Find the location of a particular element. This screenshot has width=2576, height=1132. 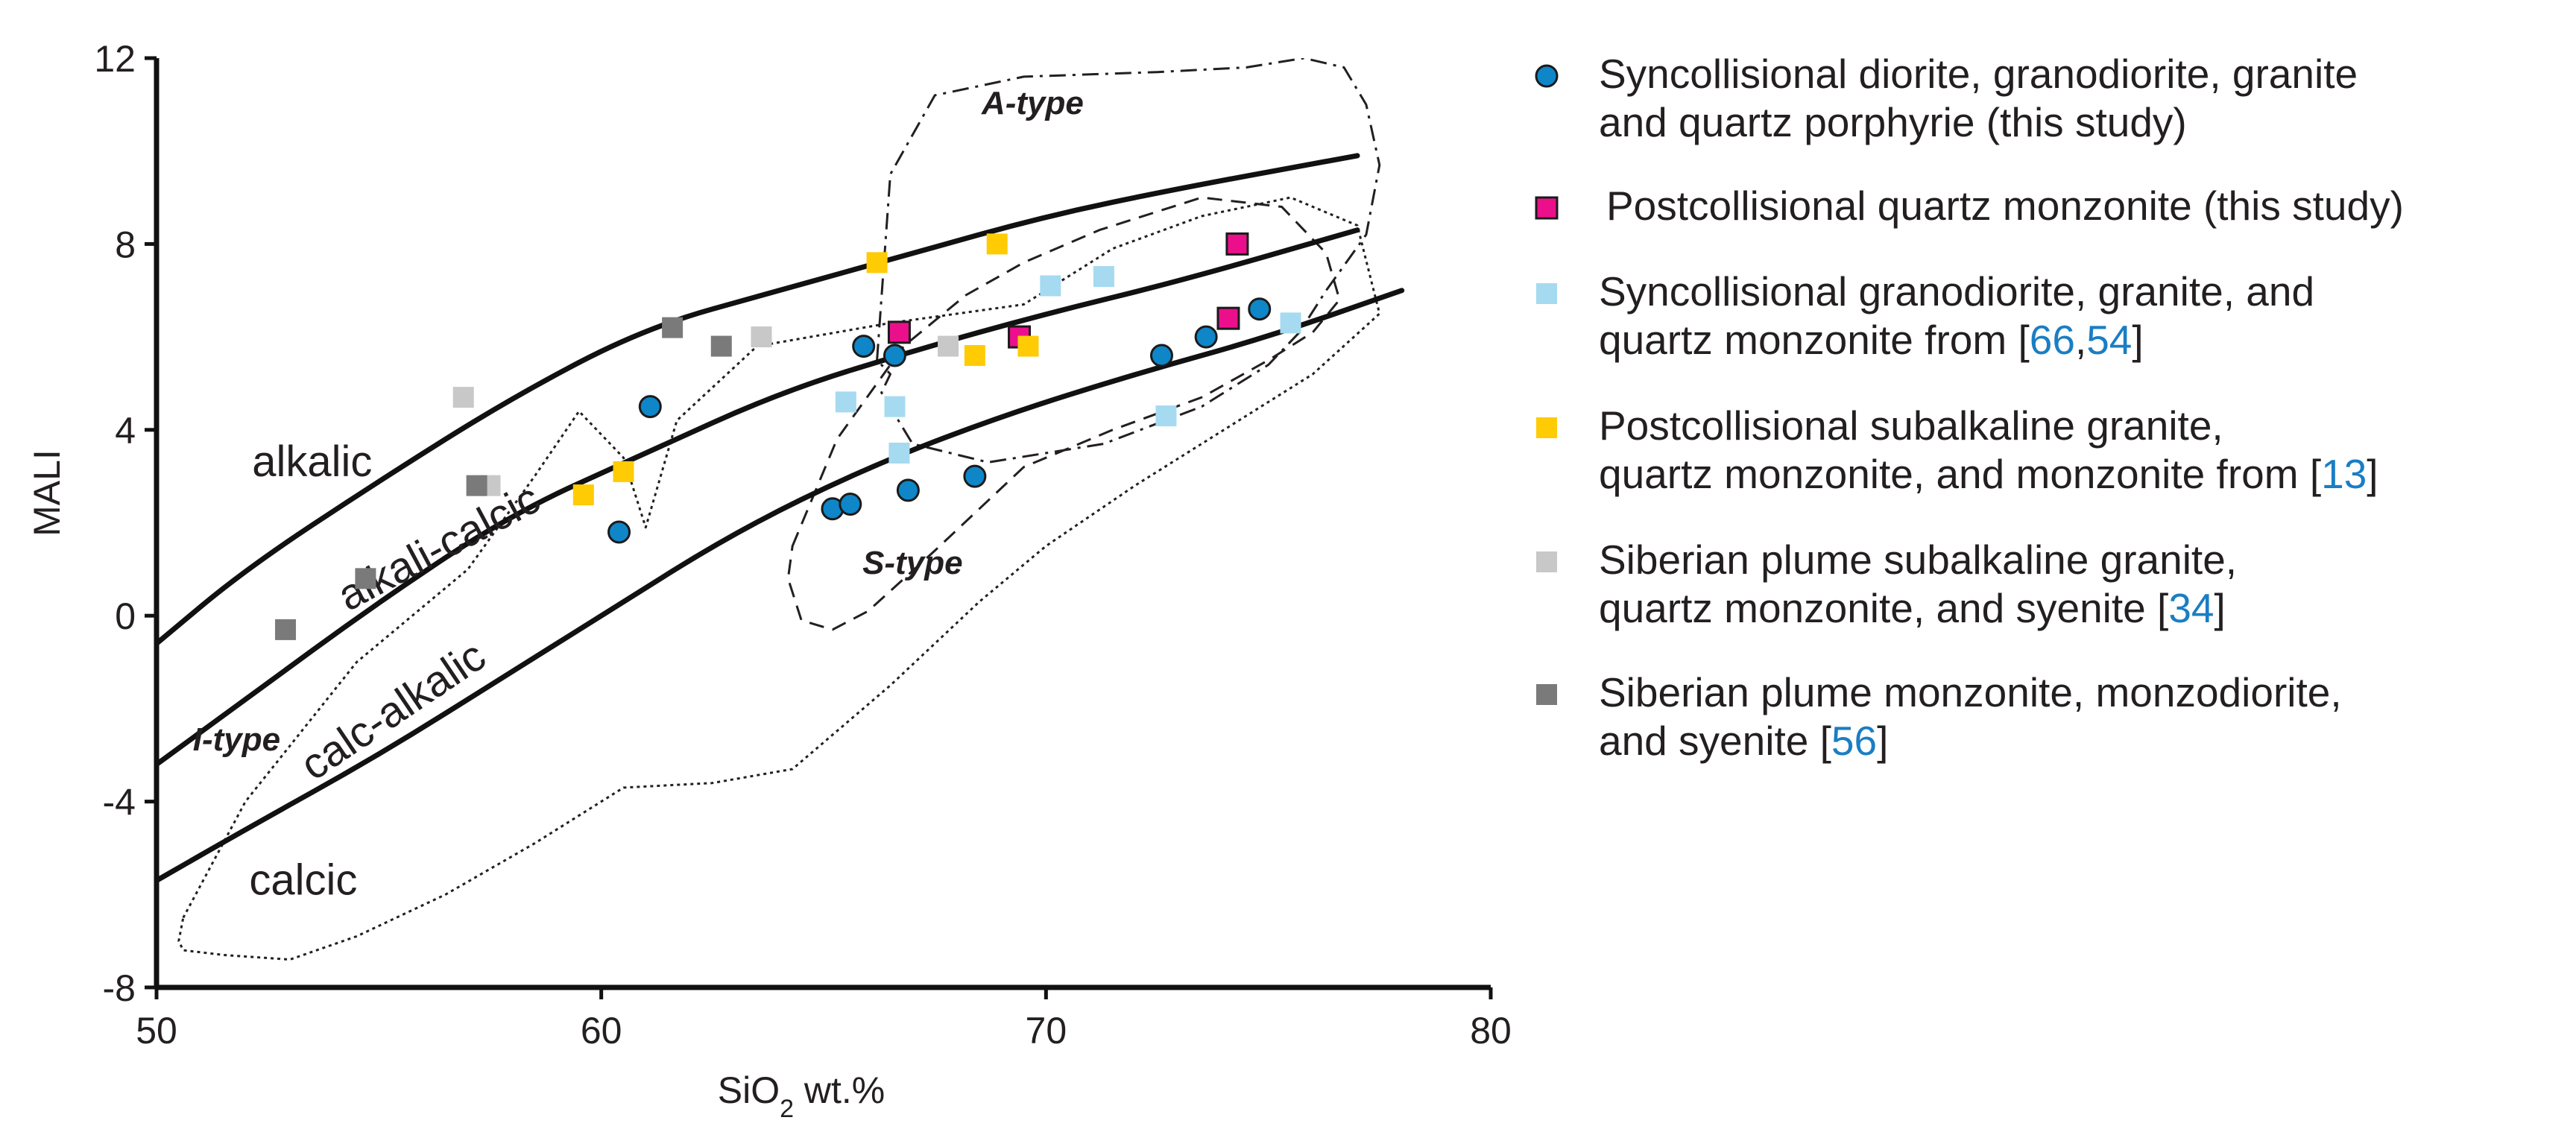

x-tick-label: 80 is located at coordinates (1491, 1031).